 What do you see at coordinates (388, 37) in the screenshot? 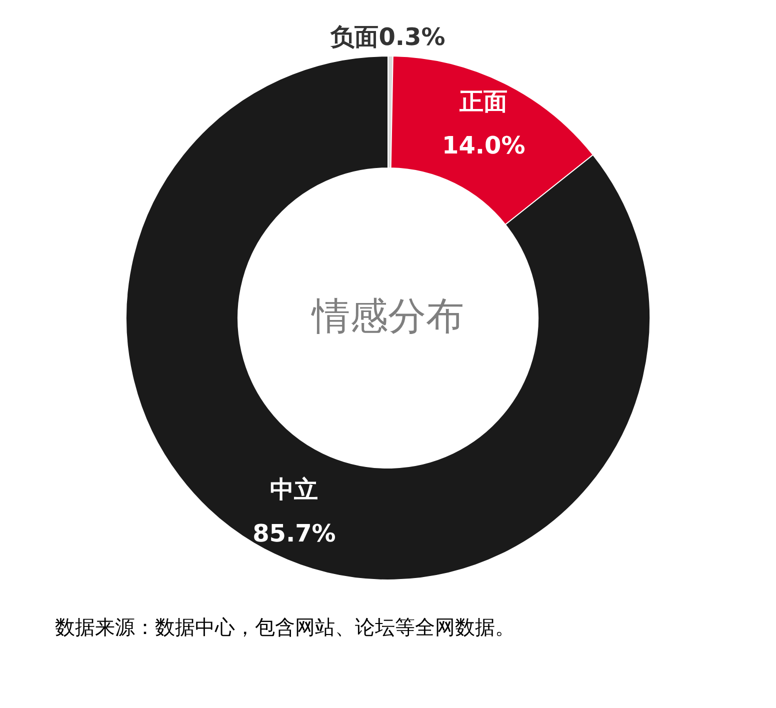
I see `slice-label: 负面0.3%` at bounding box center [388, 37].